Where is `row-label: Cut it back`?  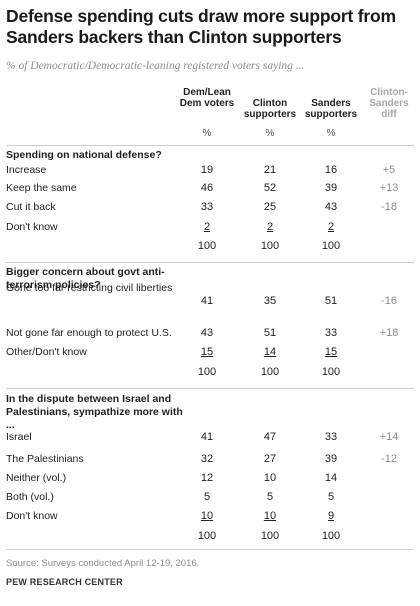 row-label: Cut it back is located at coordinates (31, 207).